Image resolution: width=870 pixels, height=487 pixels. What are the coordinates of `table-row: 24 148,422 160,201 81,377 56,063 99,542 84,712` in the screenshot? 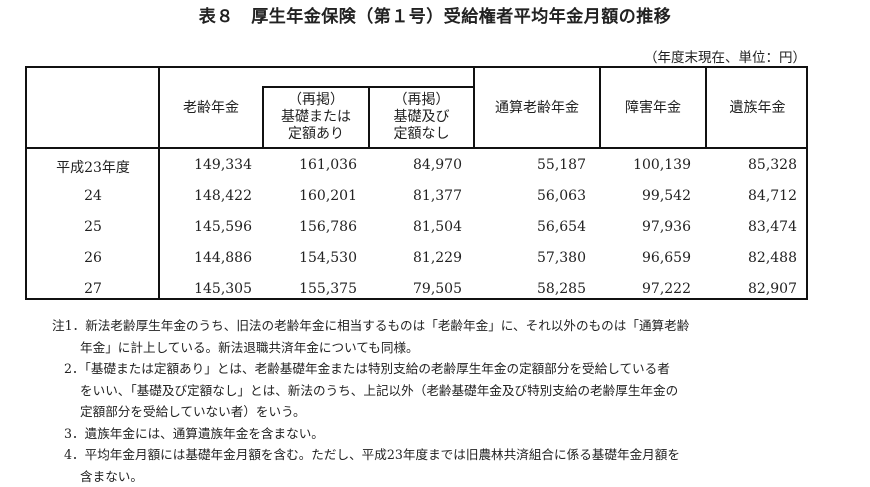 It's located at (416, 196).